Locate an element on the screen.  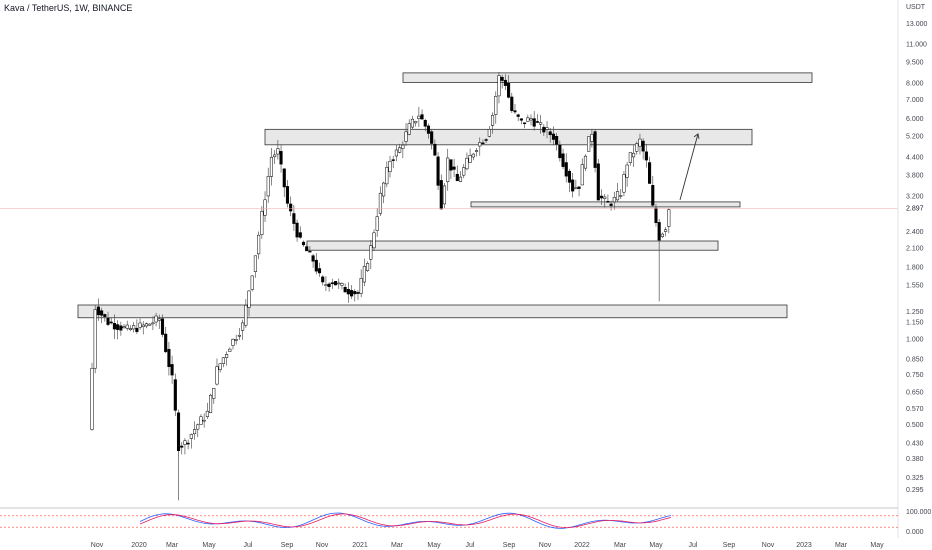
time-tick-label: Jul is located at coordinates (693, 545).